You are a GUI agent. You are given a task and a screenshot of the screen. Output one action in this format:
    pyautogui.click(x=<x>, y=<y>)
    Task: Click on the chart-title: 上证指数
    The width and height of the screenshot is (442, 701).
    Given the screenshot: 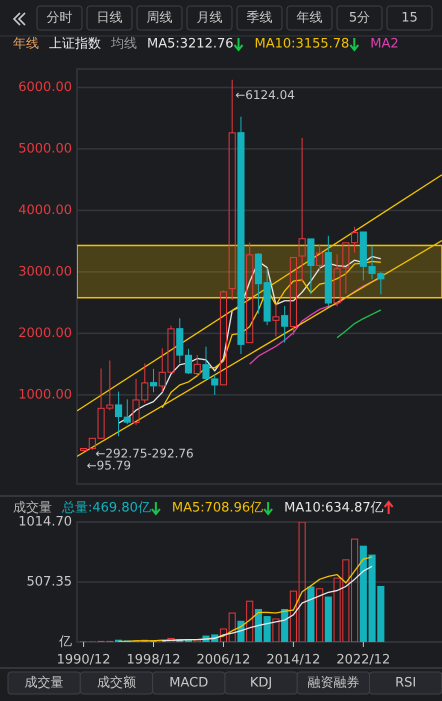 What is the action you would take?
    pyautogui.click(x=75, y=44)
    